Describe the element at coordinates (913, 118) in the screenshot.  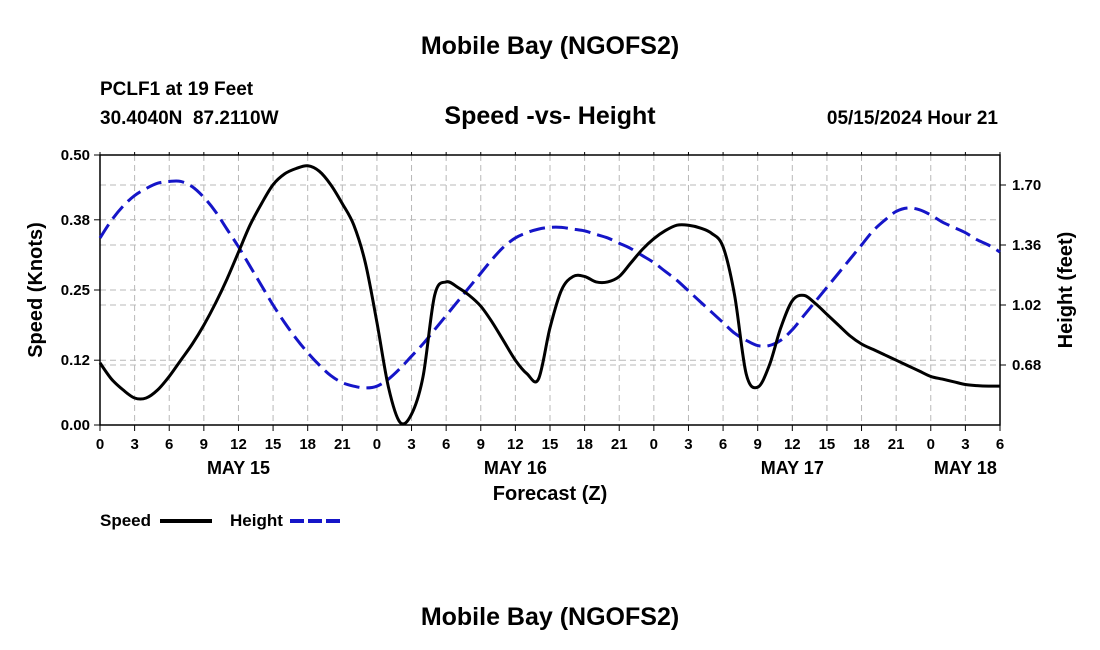
I see `forecast-datetime: 05/15/2024 Hour 21` at that location.